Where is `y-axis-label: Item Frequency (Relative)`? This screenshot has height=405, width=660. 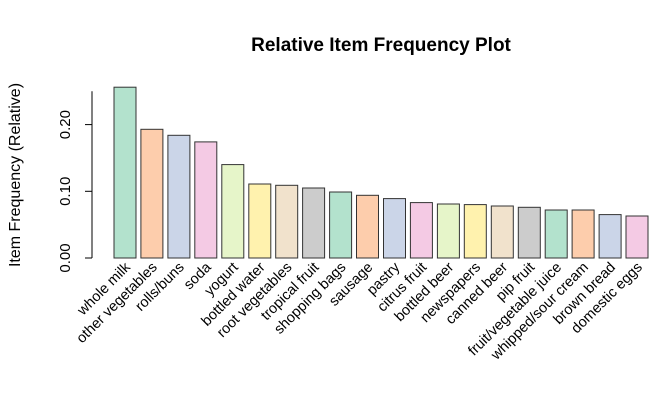 y-axis-label: Item Frequency (Relative) is located at coordinates (15, 175).